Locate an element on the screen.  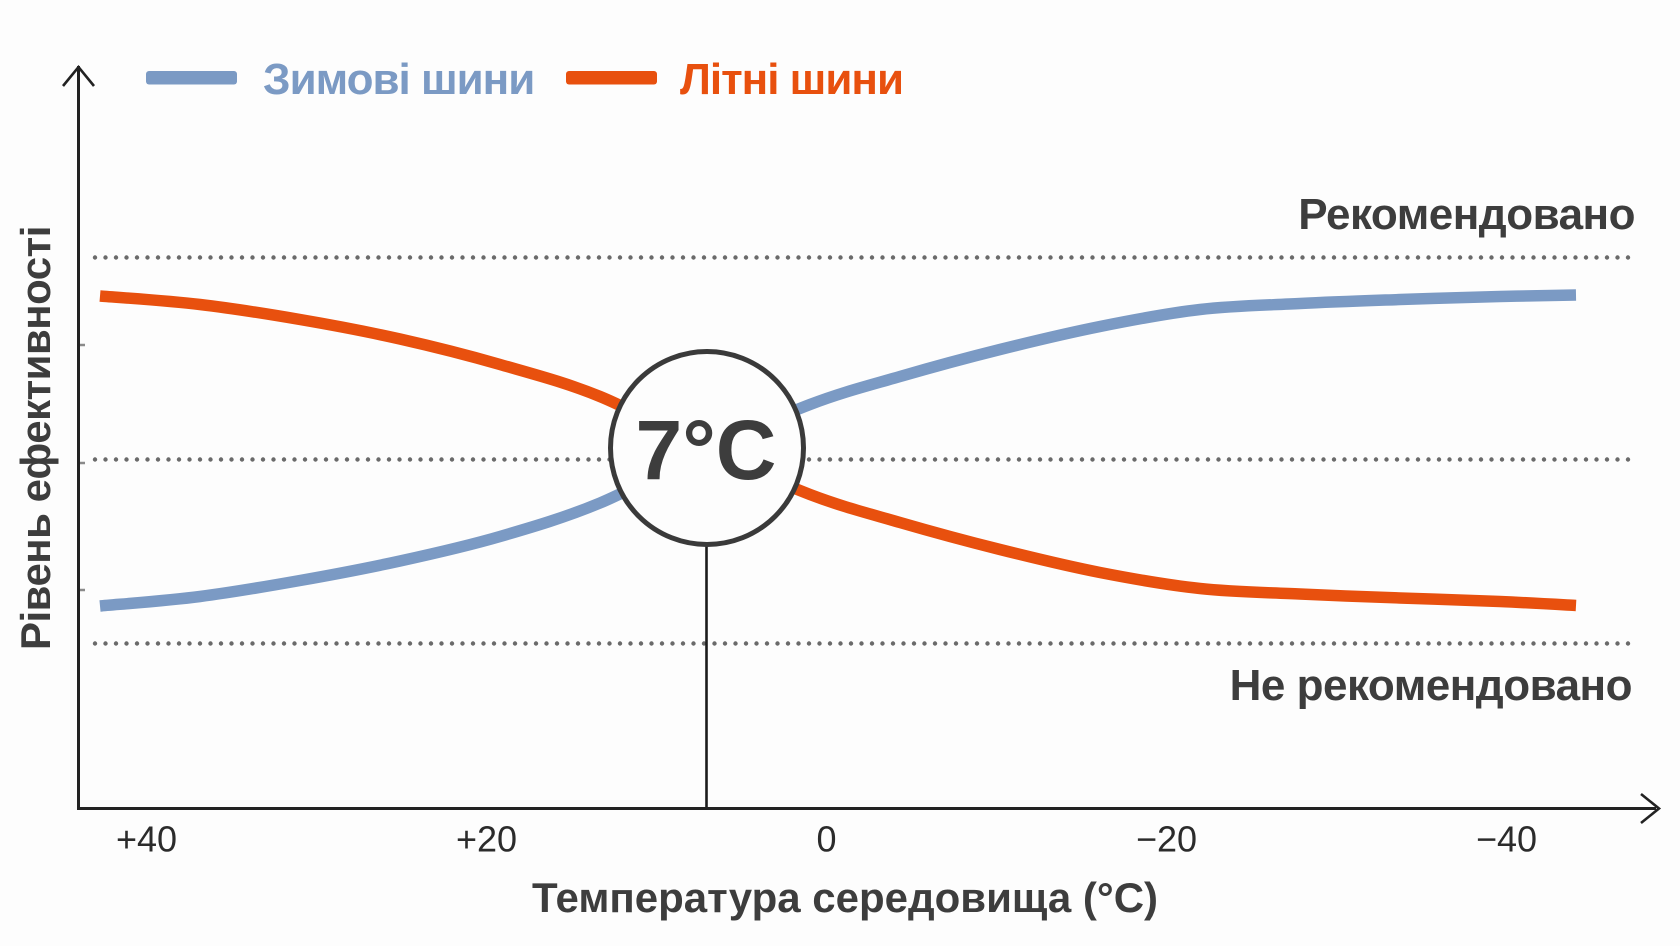
svg-text: Зимові шини is located at coordinates (398, 79).